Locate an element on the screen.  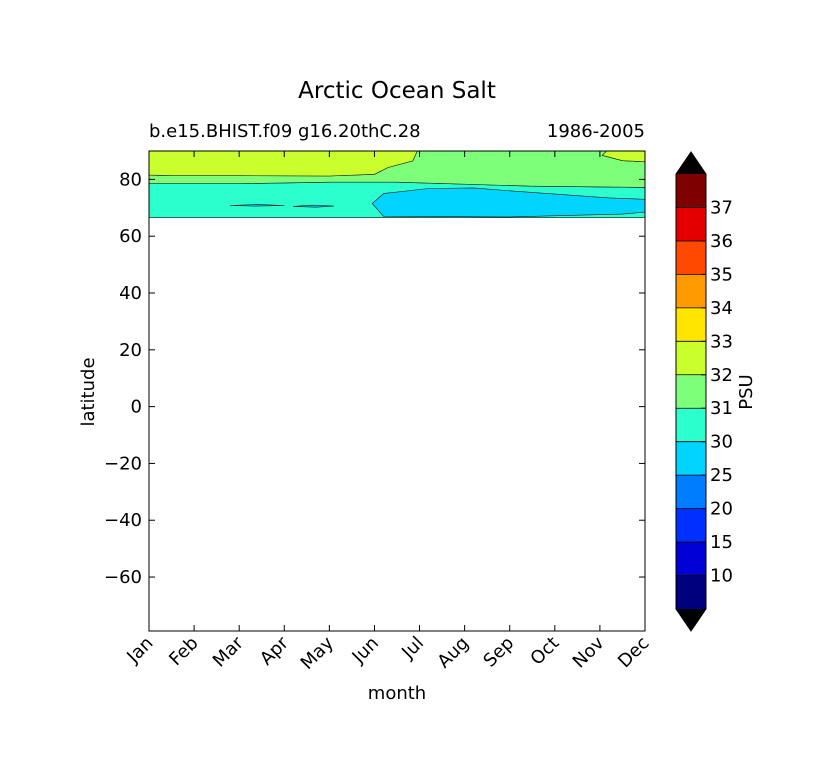
y-tick-labels: 80 60 40 20 0 −20 −40 −60 is located at coordinates (123, 378).